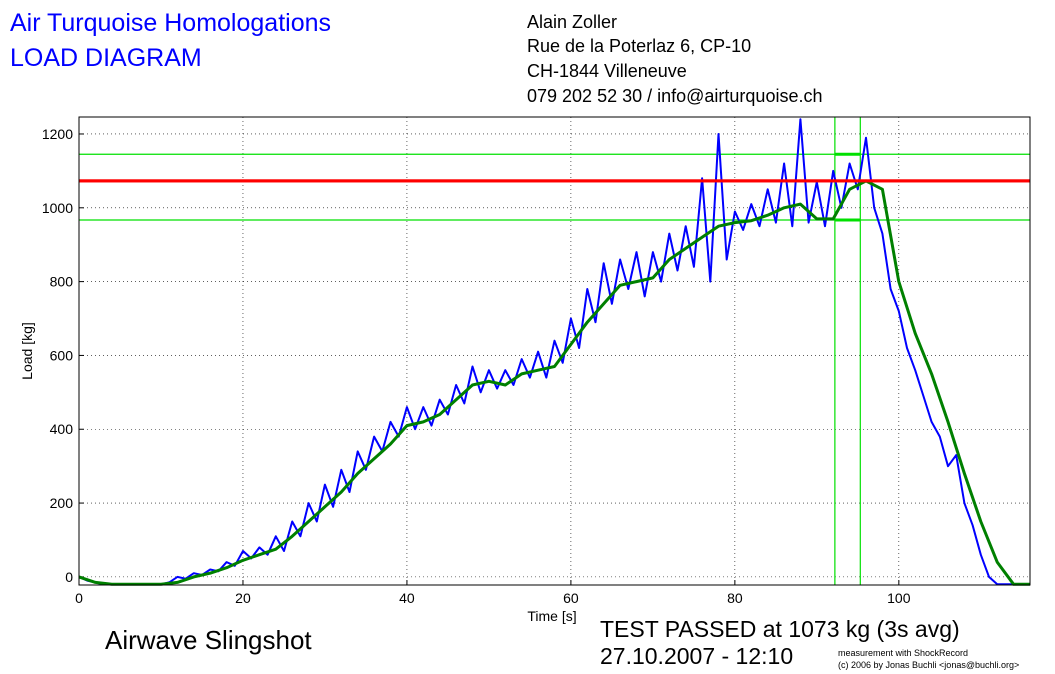  What do you see at coordinates (899, 598) in the screenshot?
I see `x-tick-label: 100` at bounding box center [899, 598].